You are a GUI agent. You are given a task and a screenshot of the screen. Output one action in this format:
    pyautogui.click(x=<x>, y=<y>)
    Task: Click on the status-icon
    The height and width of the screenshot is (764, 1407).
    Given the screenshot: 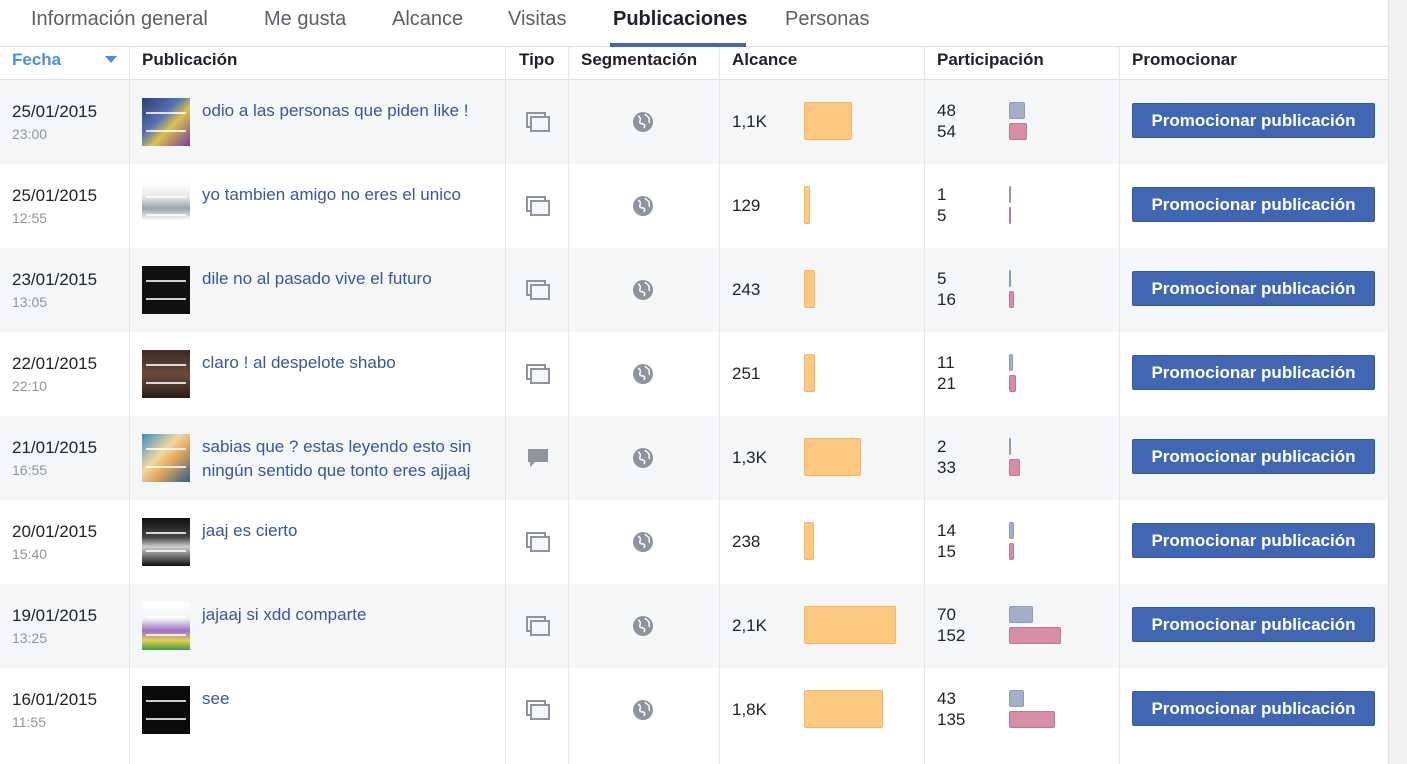 What is the action you would take?
    pyautogui.click(x=538, y=458)
    